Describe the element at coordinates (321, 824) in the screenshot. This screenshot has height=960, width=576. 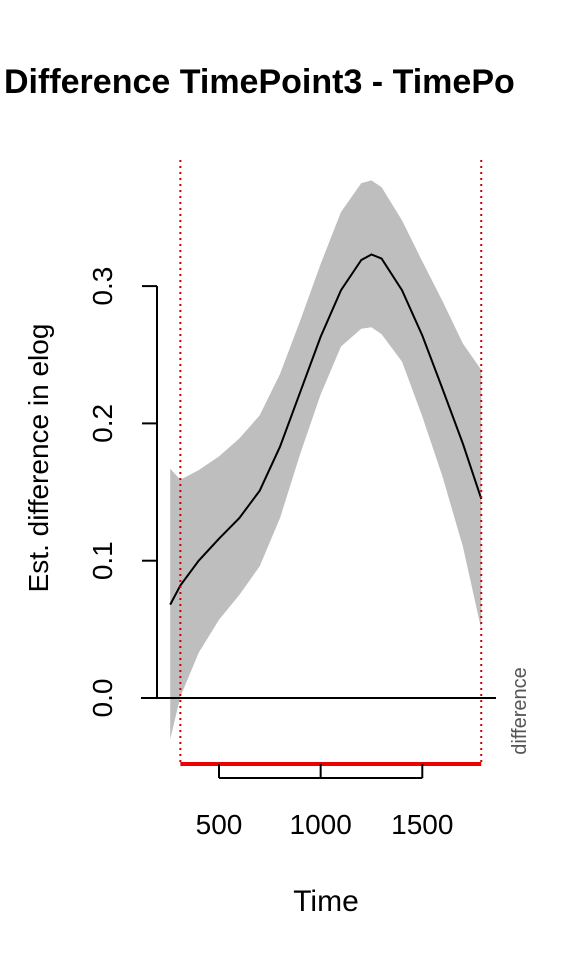
I see `x-tick-label: 1000` at that location.